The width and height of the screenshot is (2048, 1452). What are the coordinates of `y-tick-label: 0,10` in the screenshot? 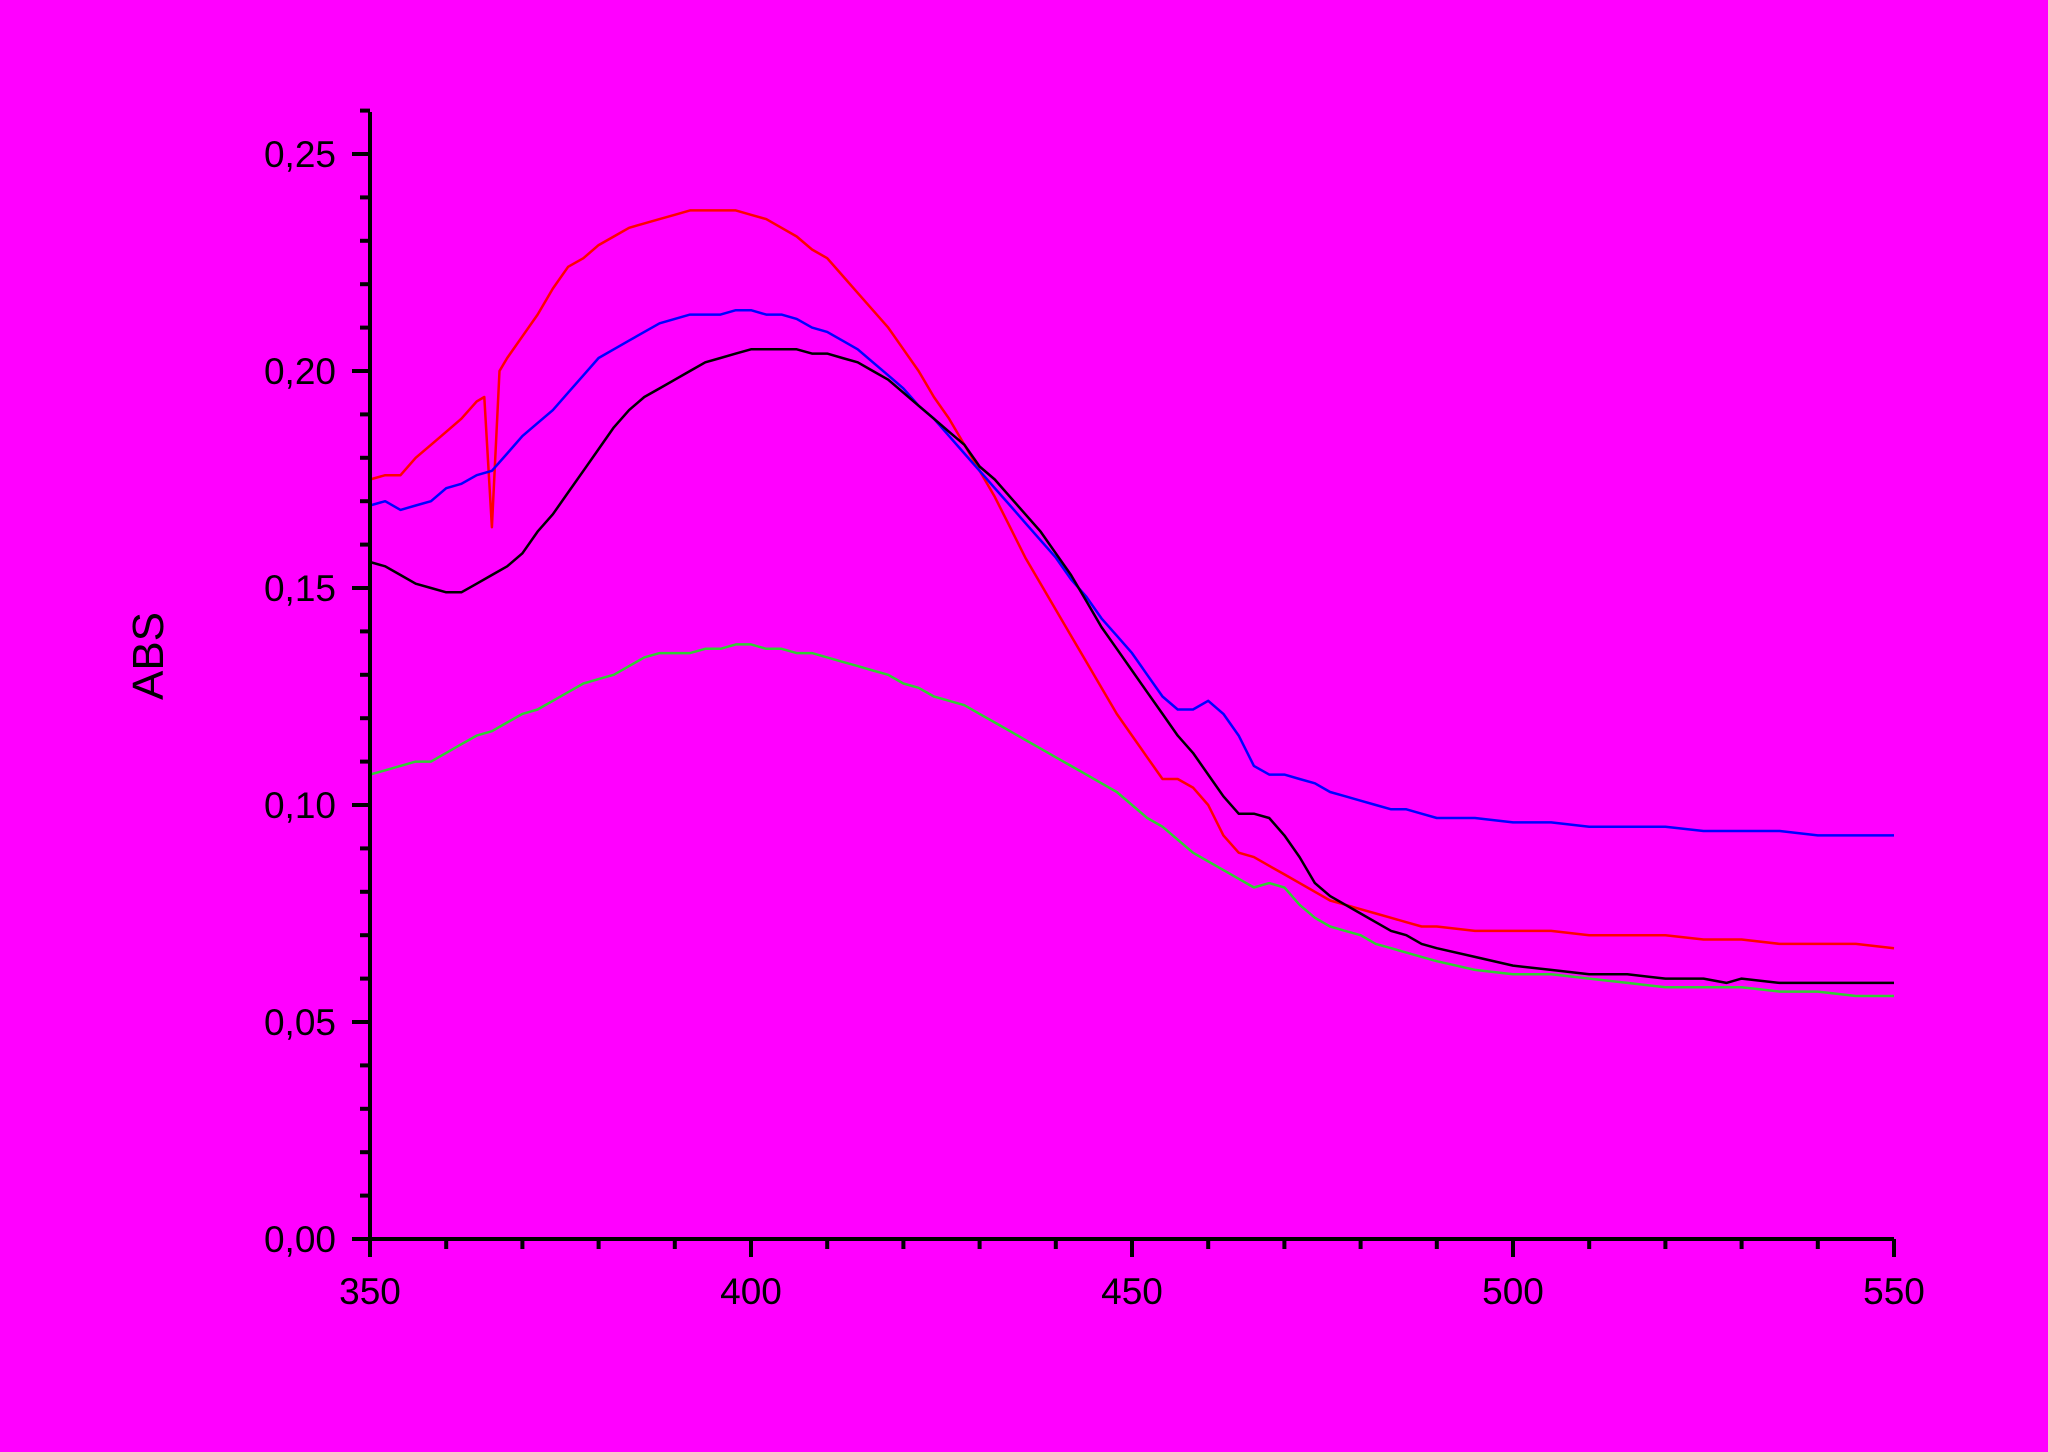 It's located at (300, 805).